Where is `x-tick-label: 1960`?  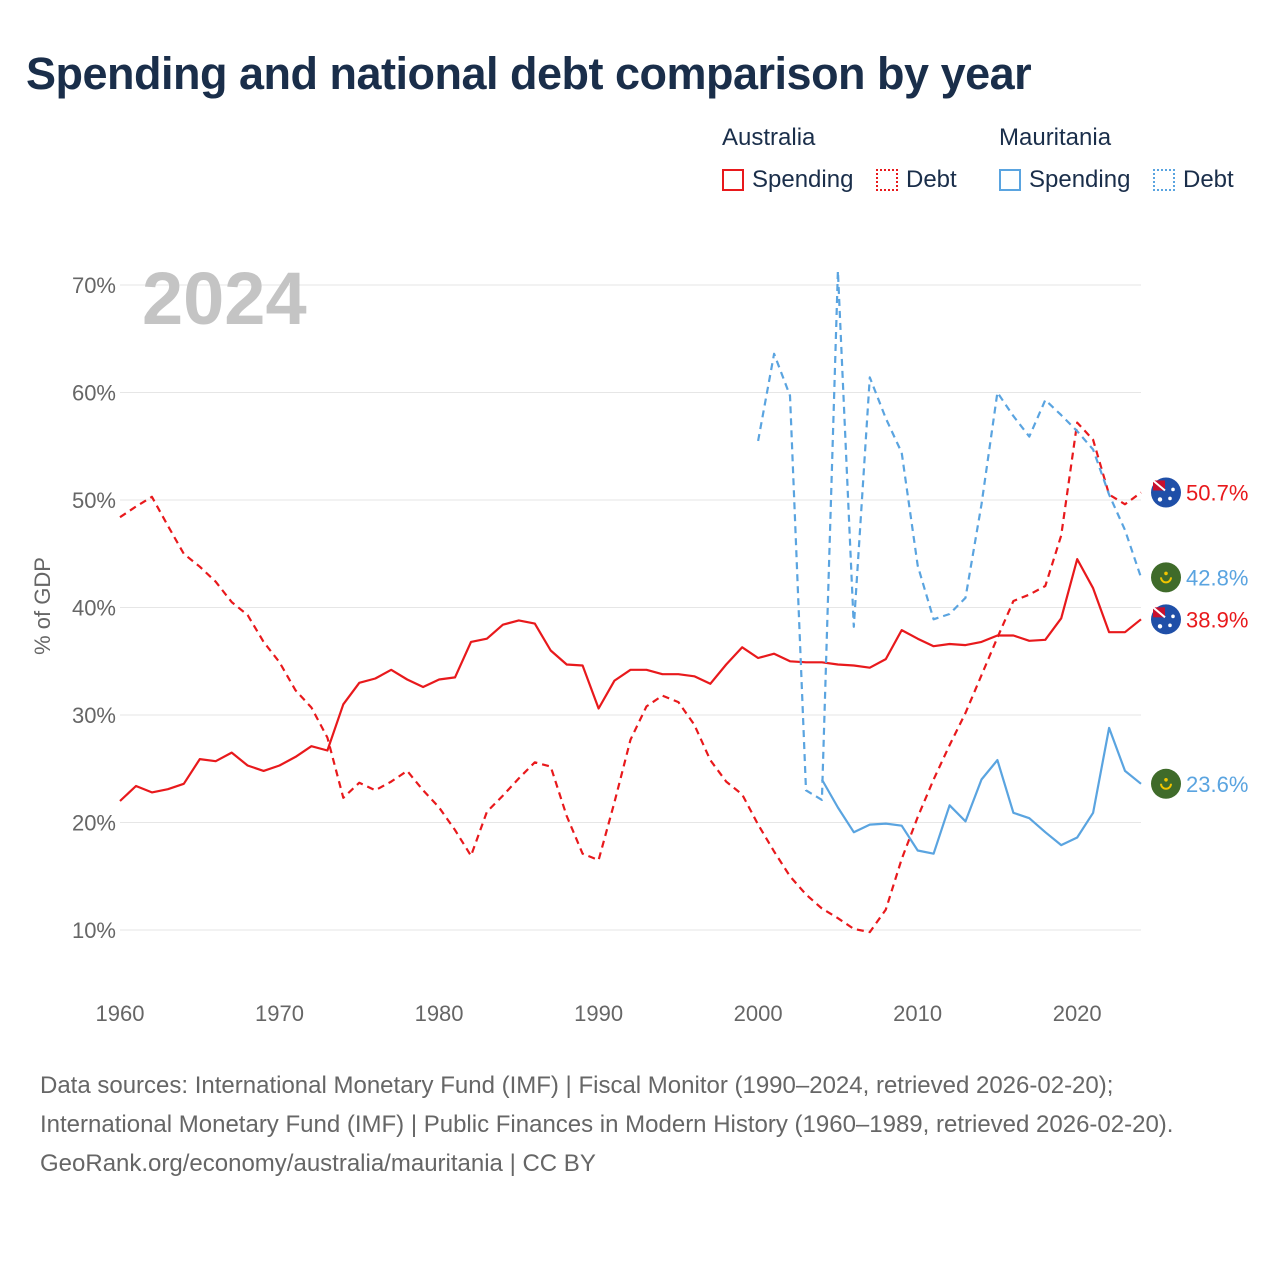 x-tick-label: 1960 is located at coordinates (120, 1013).